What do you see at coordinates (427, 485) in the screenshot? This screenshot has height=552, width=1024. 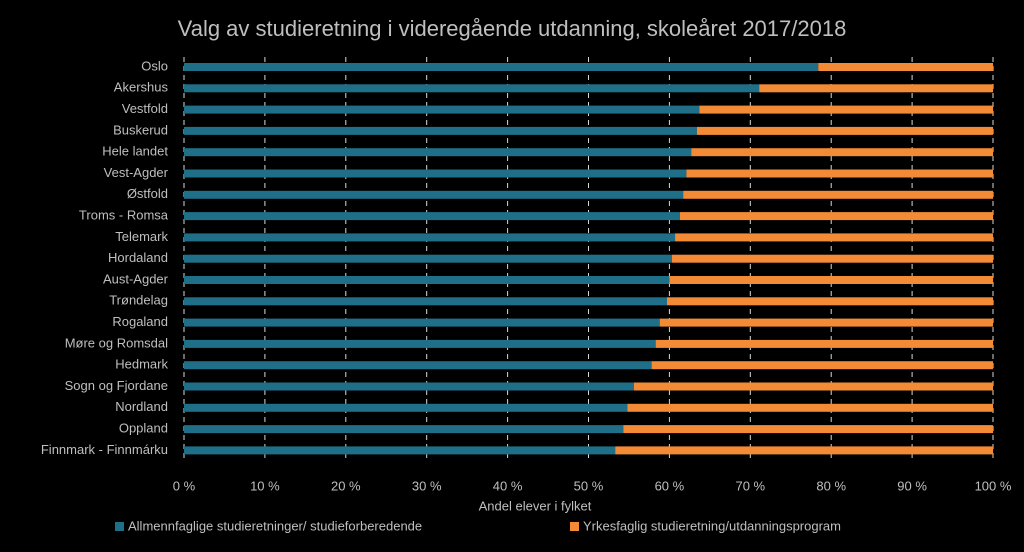 I see `x-tick-label: 30 %` at bounding box center [427, 485].